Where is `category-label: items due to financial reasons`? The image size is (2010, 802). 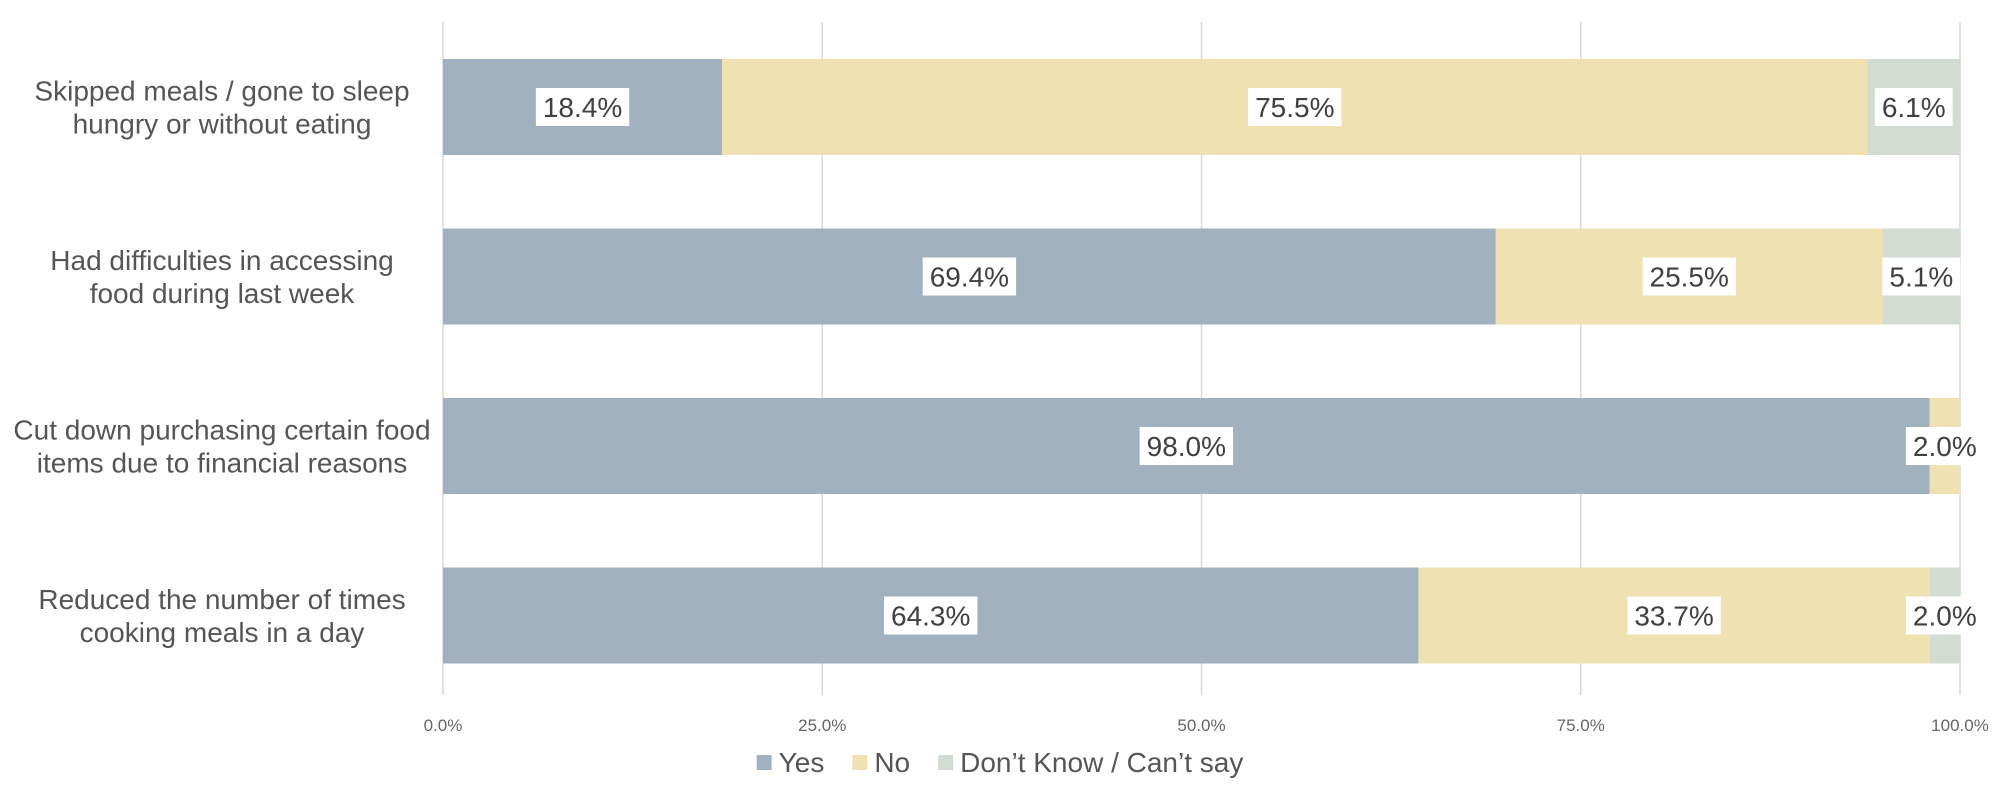
category-label: items due to financial reasons is located at coordinates (222, 463).